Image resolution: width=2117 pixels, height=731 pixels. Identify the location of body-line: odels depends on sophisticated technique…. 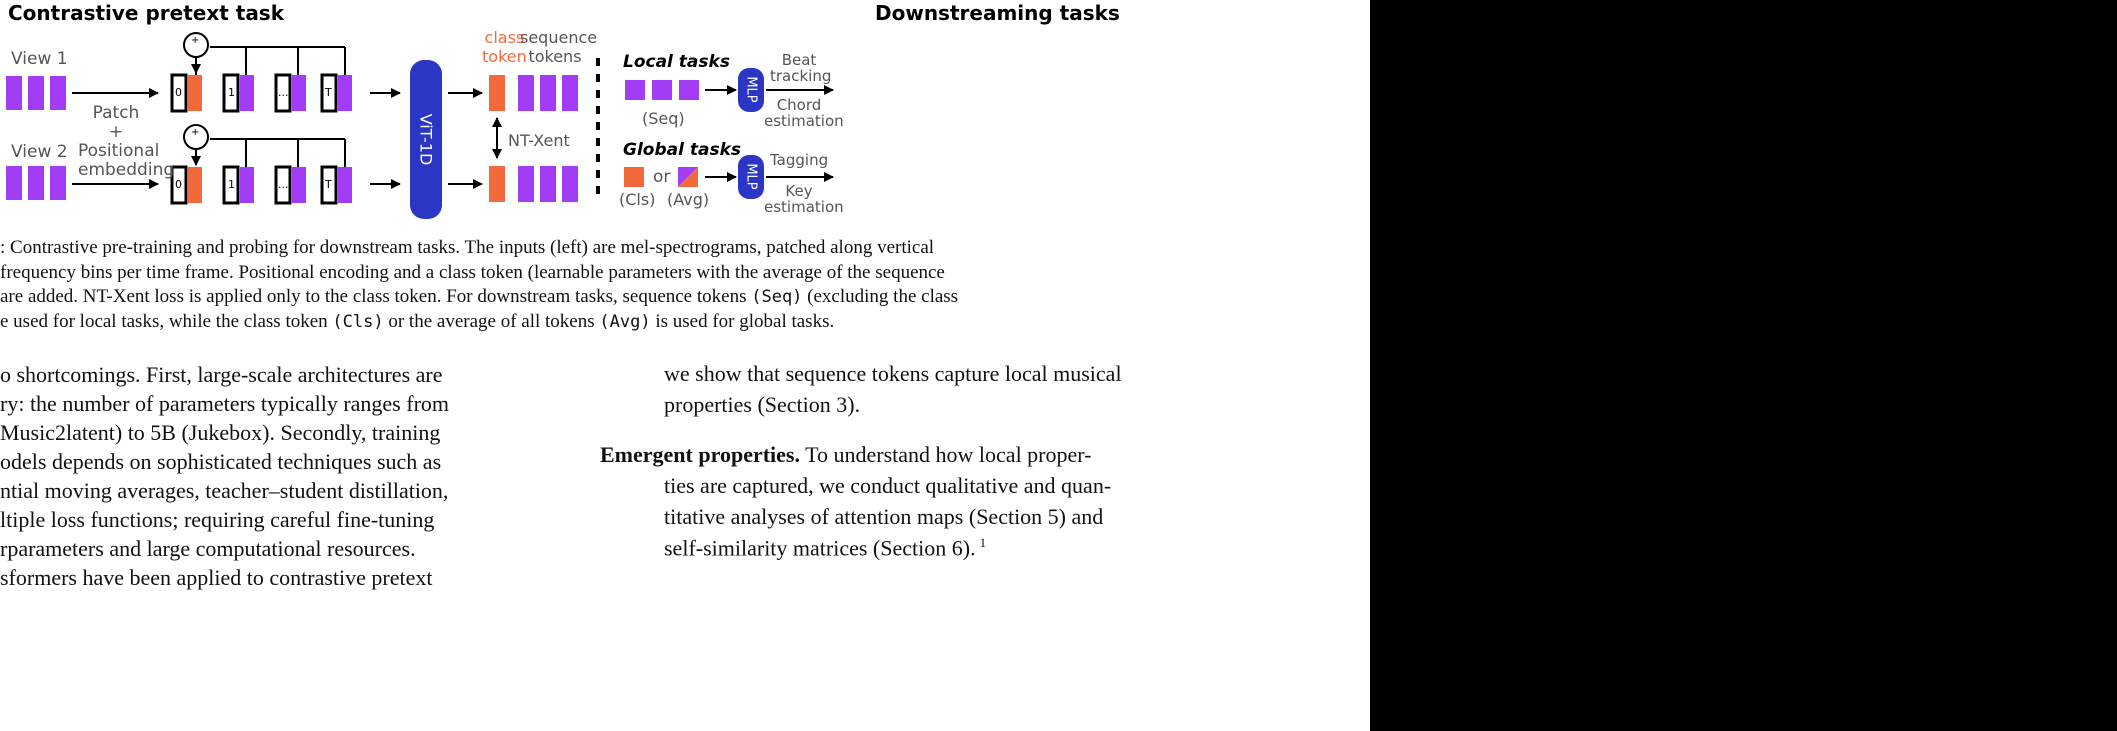
(221, 461).